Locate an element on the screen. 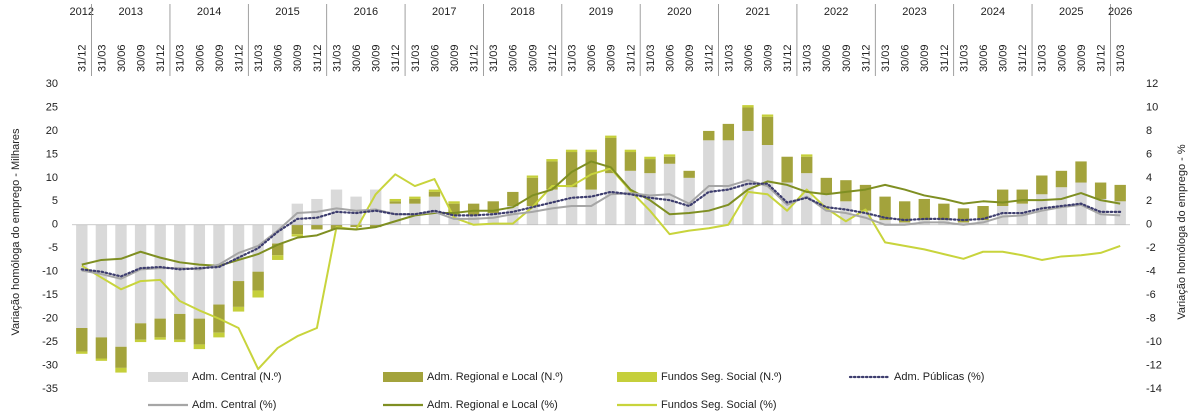  year-label: 2015 is located at coordinates (287, 12).